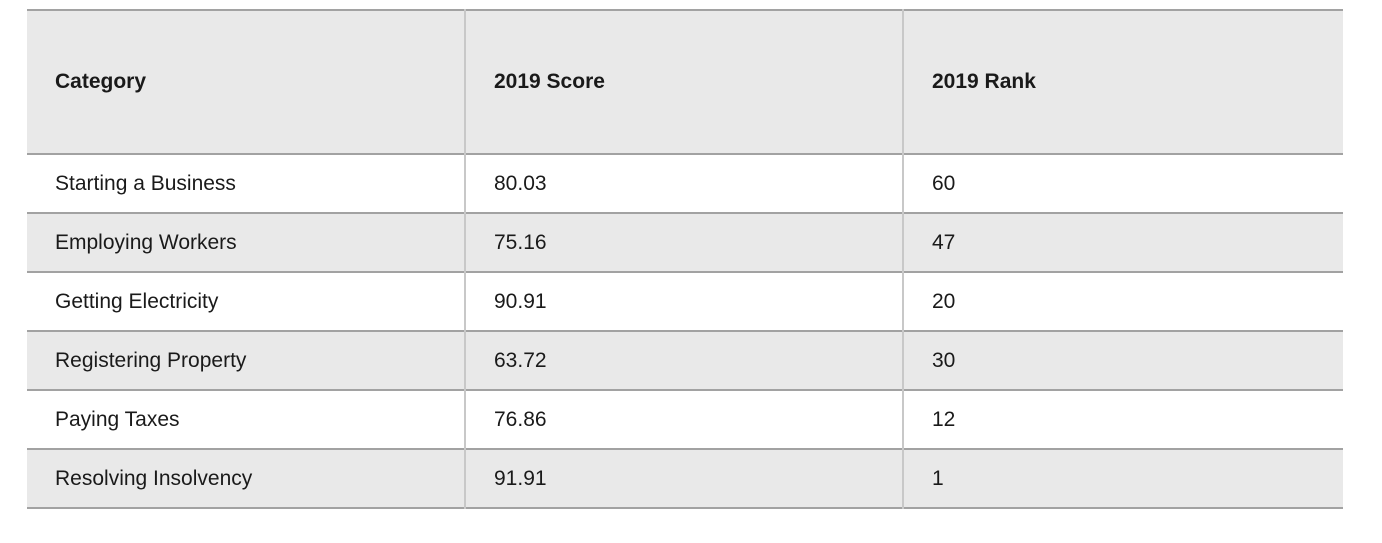  I want to click on cell-category: Registering Property, so click(246, 360).